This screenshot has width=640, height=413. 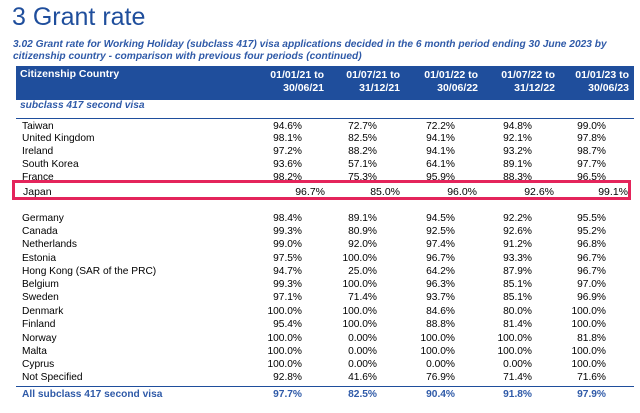 I want to click on row-value: 80.9%, so click(x=362, y=231).